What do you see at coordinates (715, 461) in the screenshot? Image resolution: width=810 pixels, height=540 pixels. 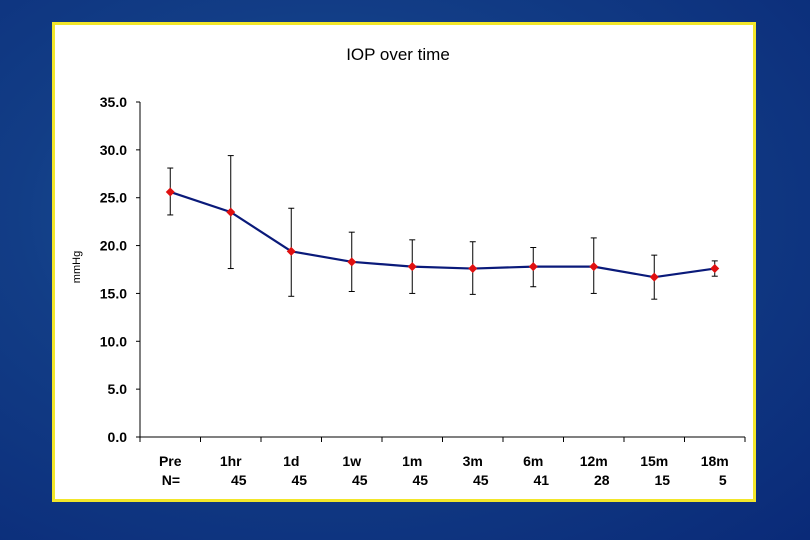 I see `x-tick-label: 18m` at bounding box center [715, 461].